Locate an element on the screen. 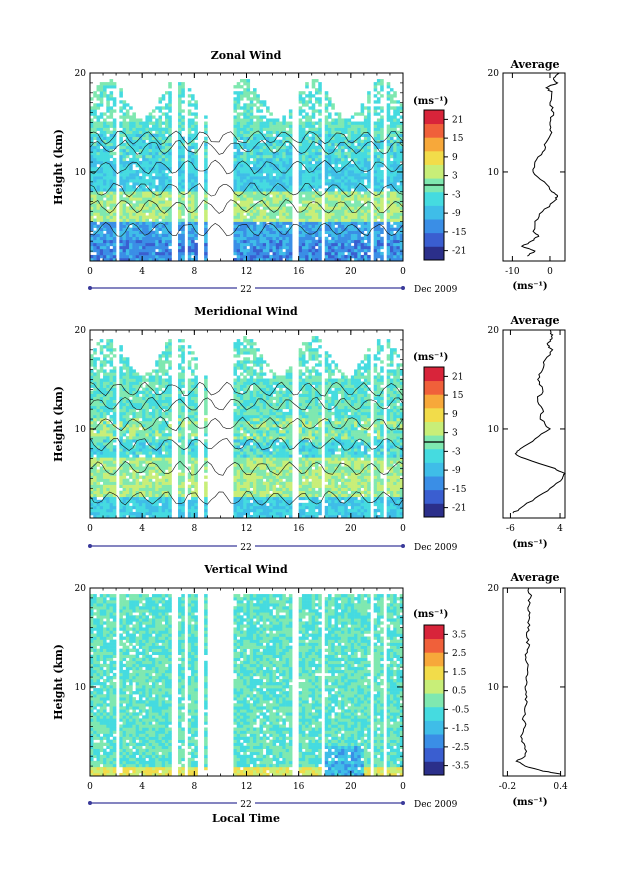  colorbar-tick-label: 2.5 is located at coordinates (459, 654).